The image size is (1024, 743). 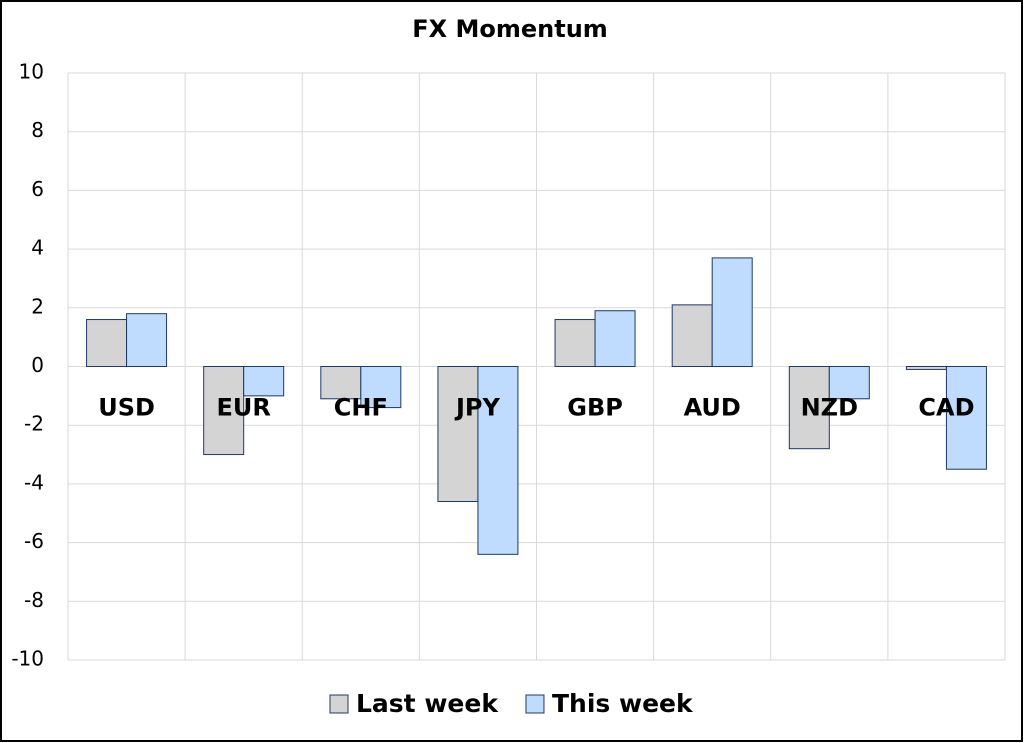 I want to click on y-tick-label: 8, so click(x=37, y=130).